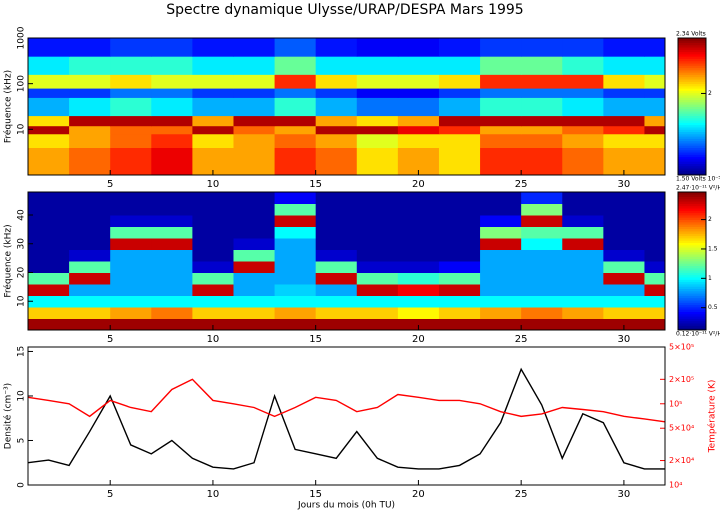  What do you see at coordinates (315, 339) in the screenshot?
I see `x-tick-label: 15` at bounding box center [315, 339].